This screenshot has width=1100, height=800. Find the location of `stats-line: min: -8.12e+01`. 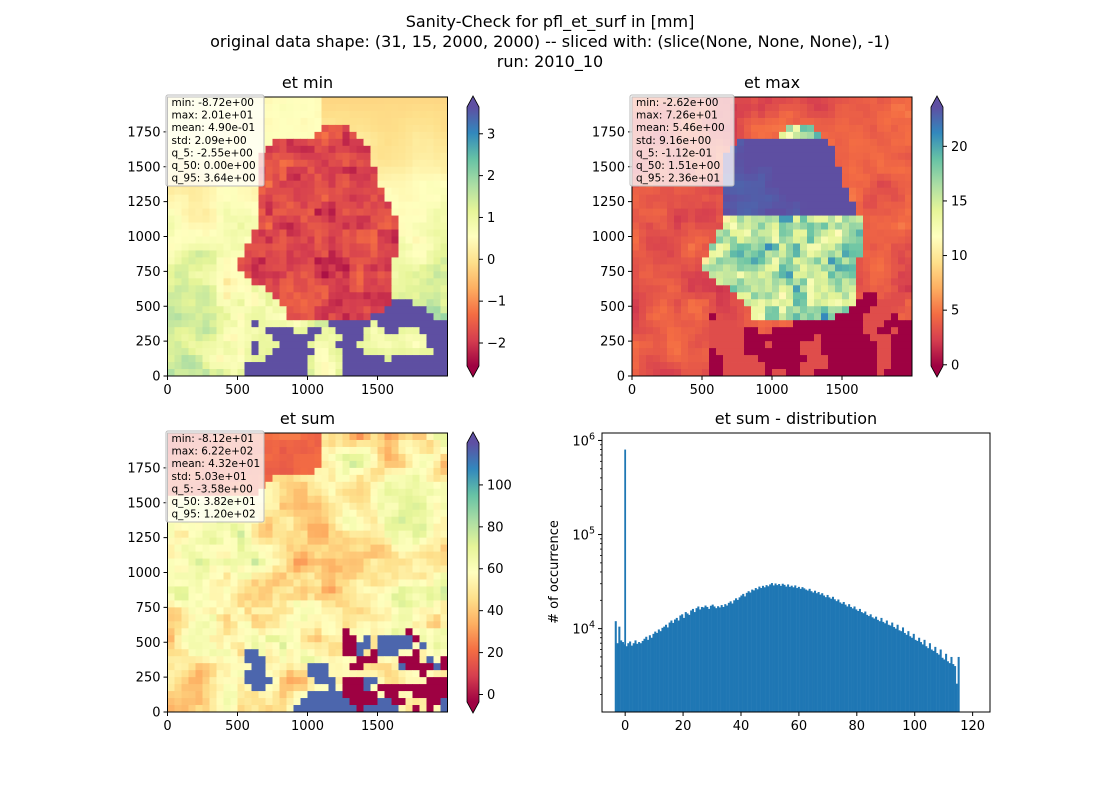

stats-line: min: -8.12e+01 is located at coordinates (213, 439).